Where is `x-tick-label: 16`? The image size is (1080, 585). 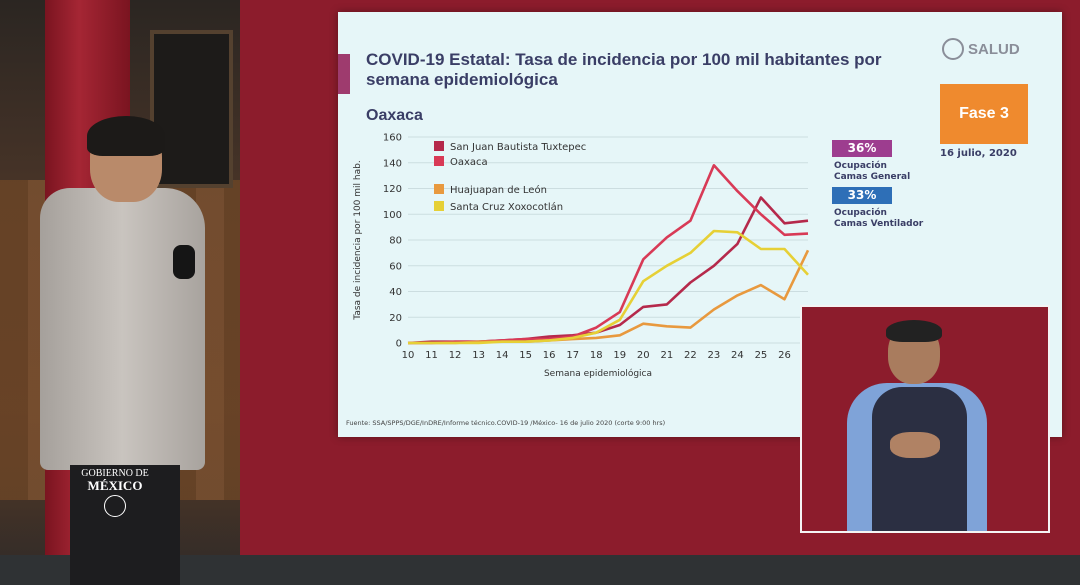
x-tick-label: 16 is located at coordinates (549, 355).